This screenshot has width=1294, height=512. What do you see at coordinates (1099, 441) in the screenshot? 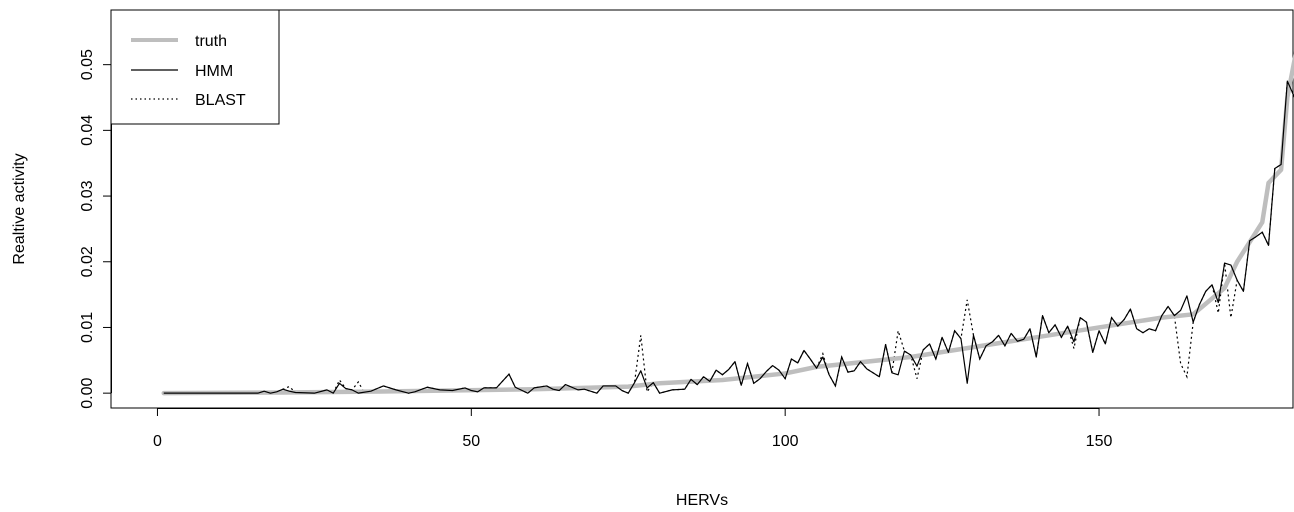
I see `x-tick-label: 150` at bounding box center [1099, 441].